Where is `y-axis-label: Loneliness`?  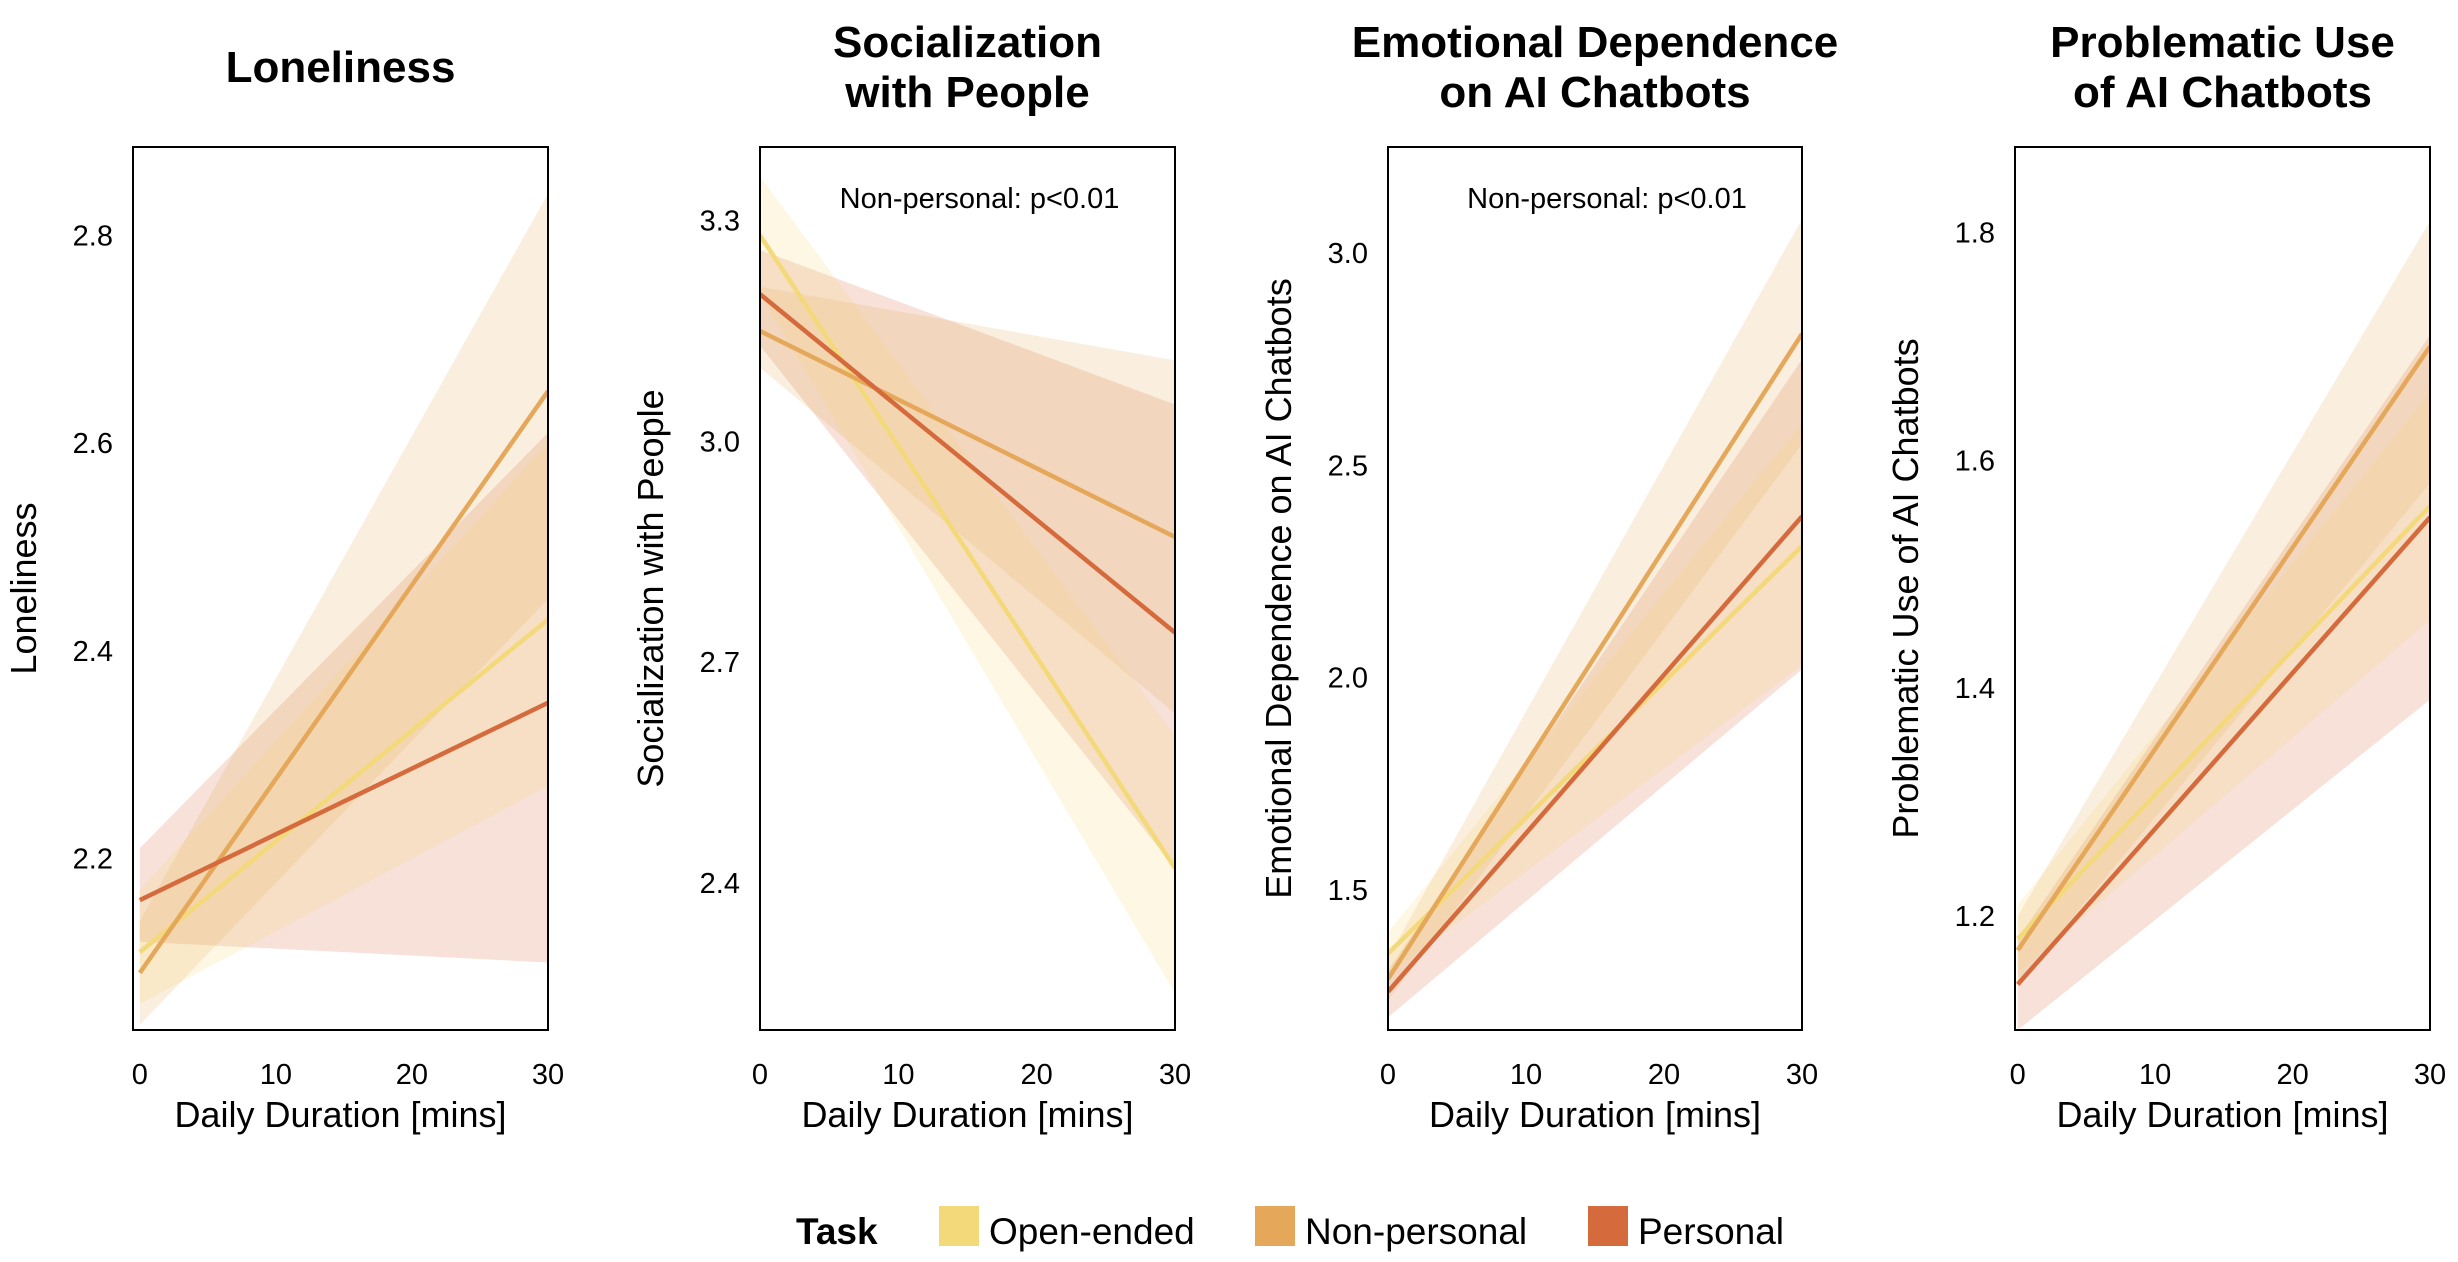 y-axis-label: Loneliness is located at coordinates (23, 588).